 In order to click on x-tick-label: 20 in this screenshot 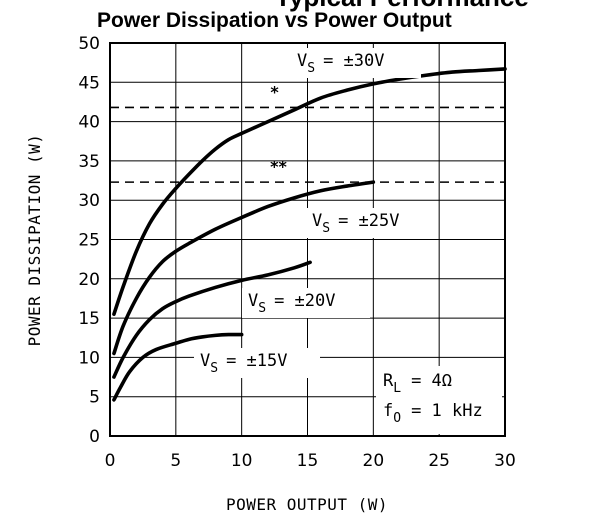, I will do `click(374, 461)`.